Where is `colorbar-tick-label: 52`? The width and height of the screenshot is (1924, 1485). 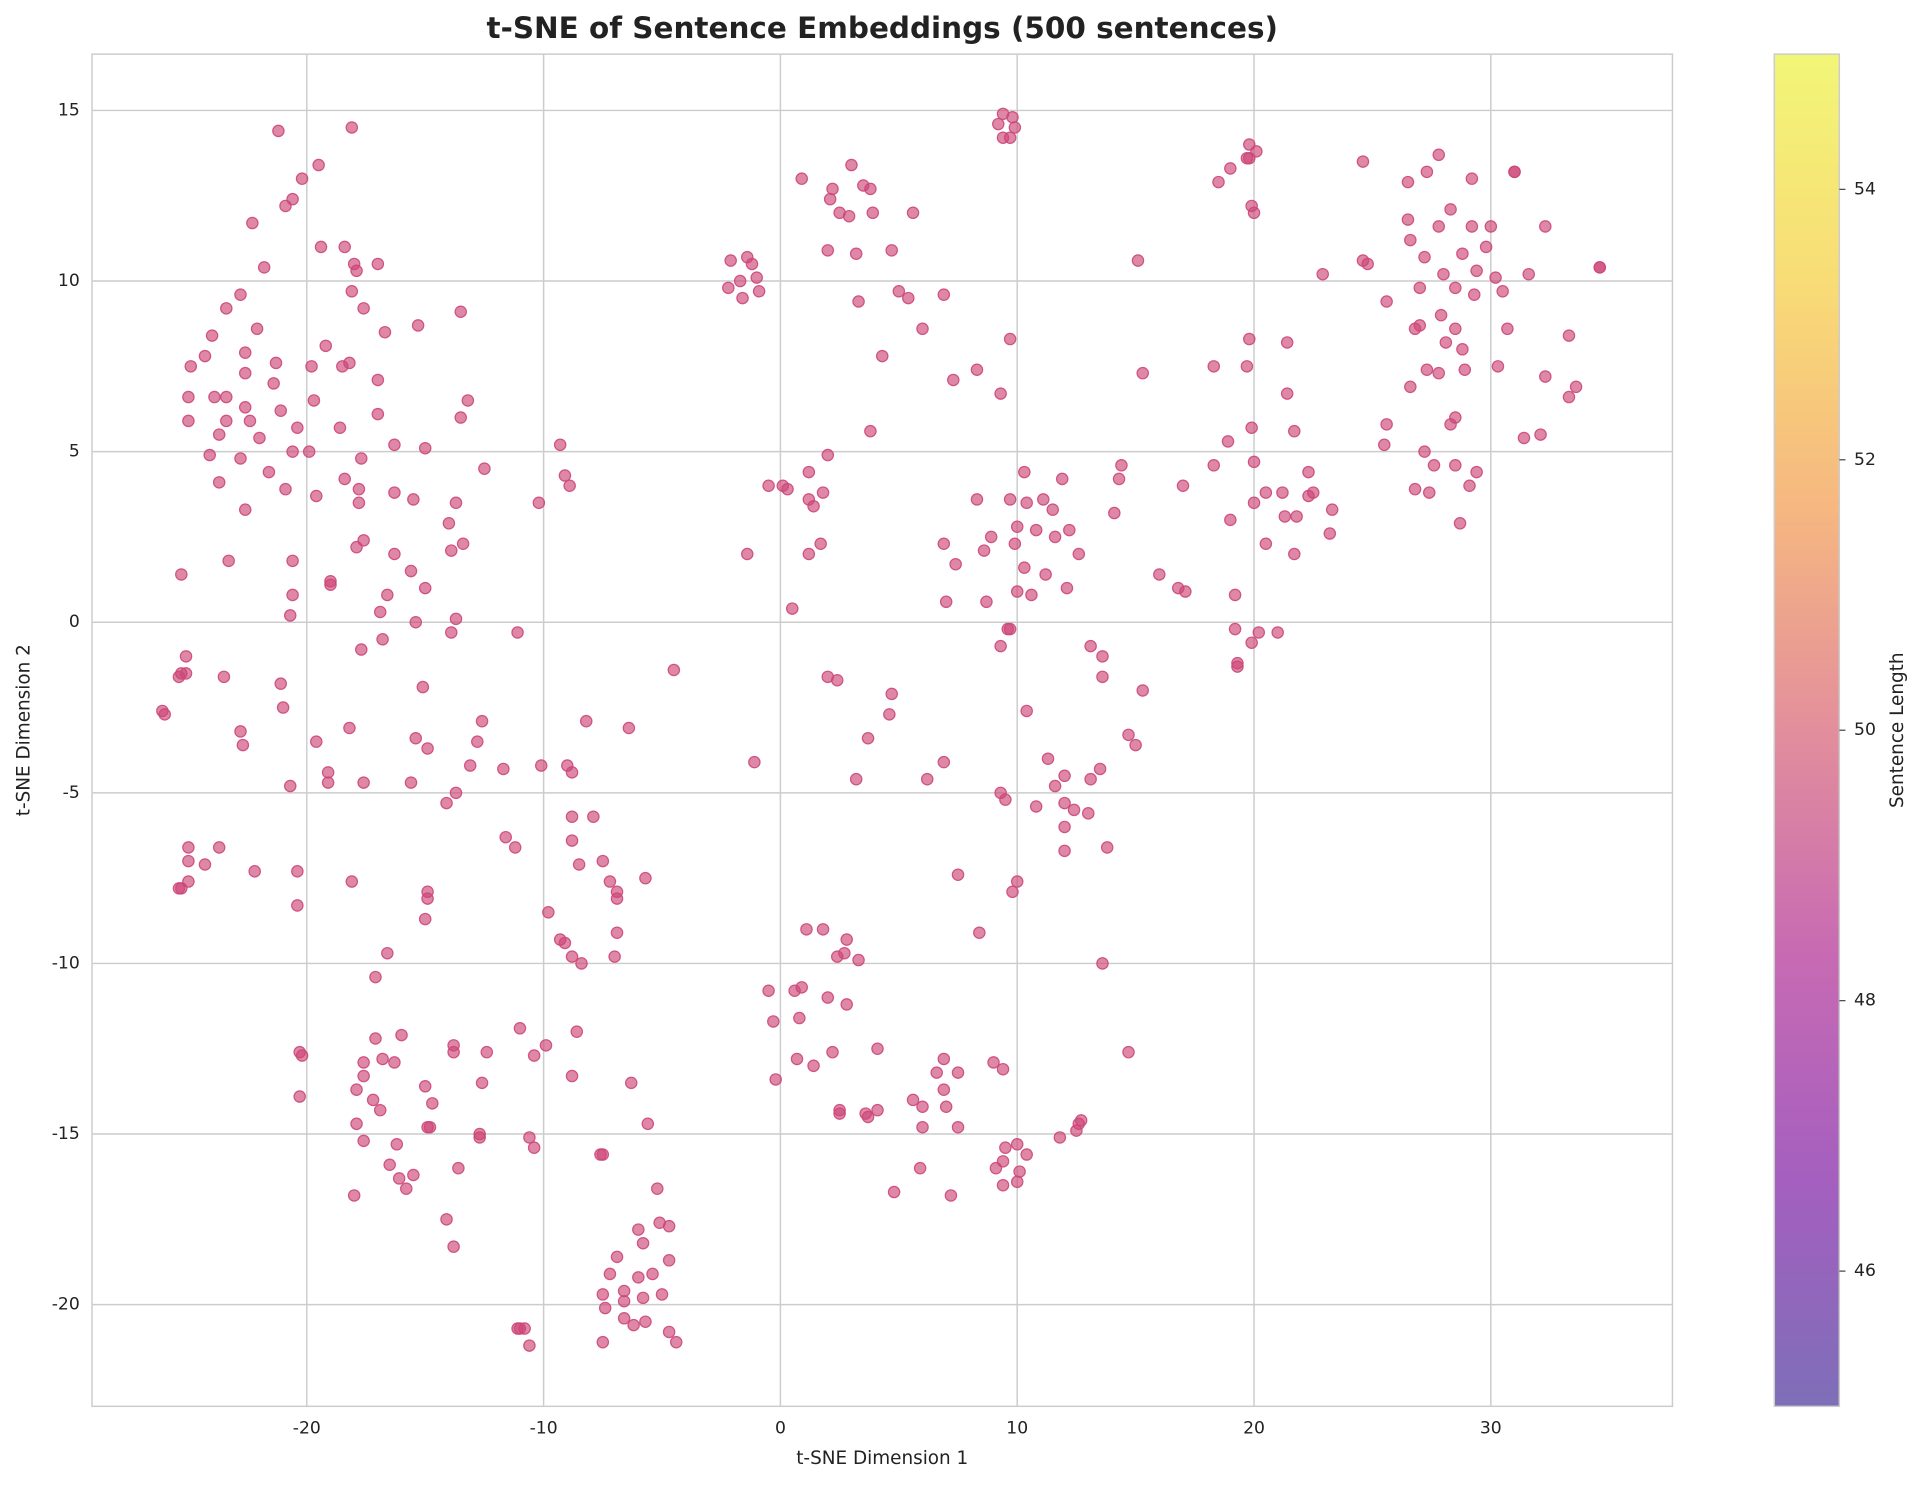 colorbar-tick-label: 52 is located at coordinates (1865, 460).